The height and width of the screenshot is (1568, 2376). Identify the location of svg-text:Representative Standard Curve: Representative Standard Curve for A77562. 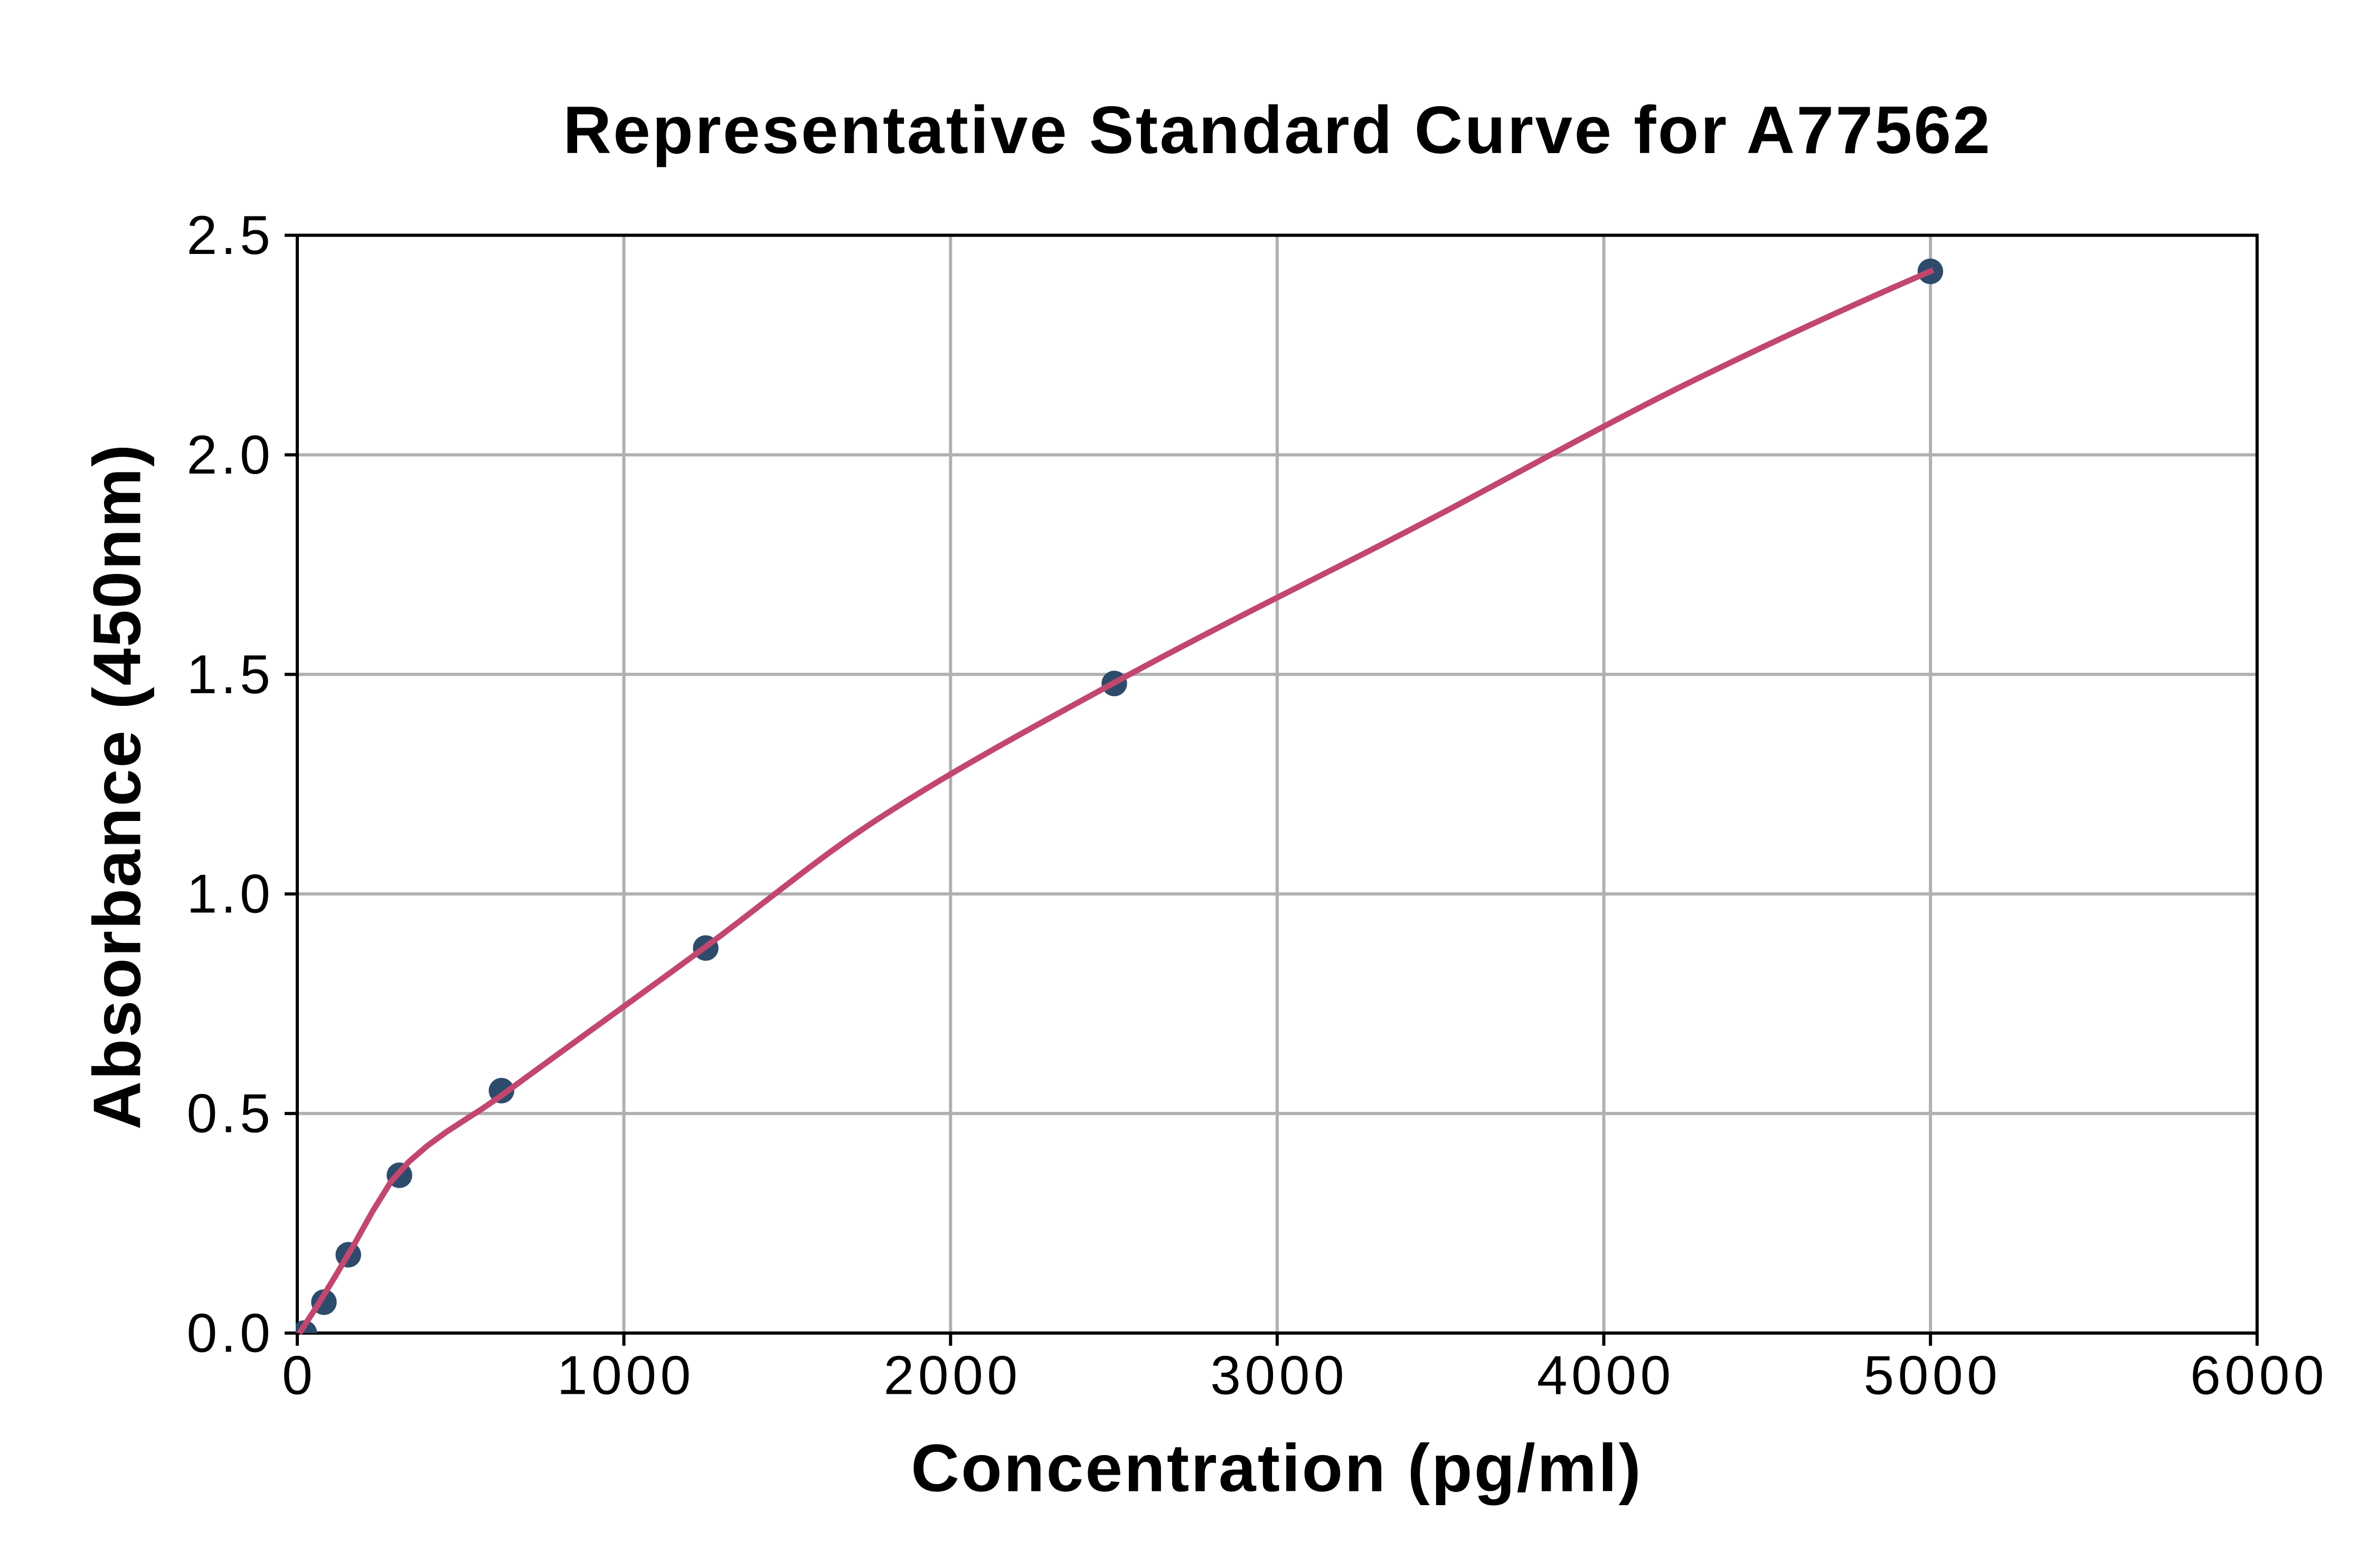
(1277, 129).